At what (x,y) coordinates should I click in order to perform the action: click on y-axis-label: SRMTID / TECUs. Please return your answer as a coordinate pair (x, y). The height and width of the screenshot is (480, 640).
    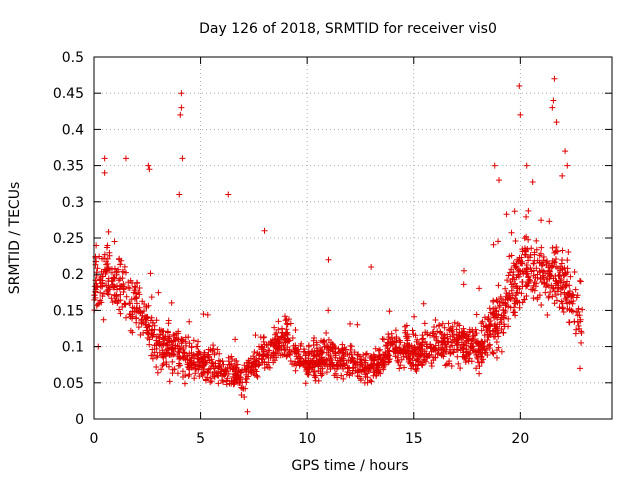
    Looking at the image, I should click on (15, 238).